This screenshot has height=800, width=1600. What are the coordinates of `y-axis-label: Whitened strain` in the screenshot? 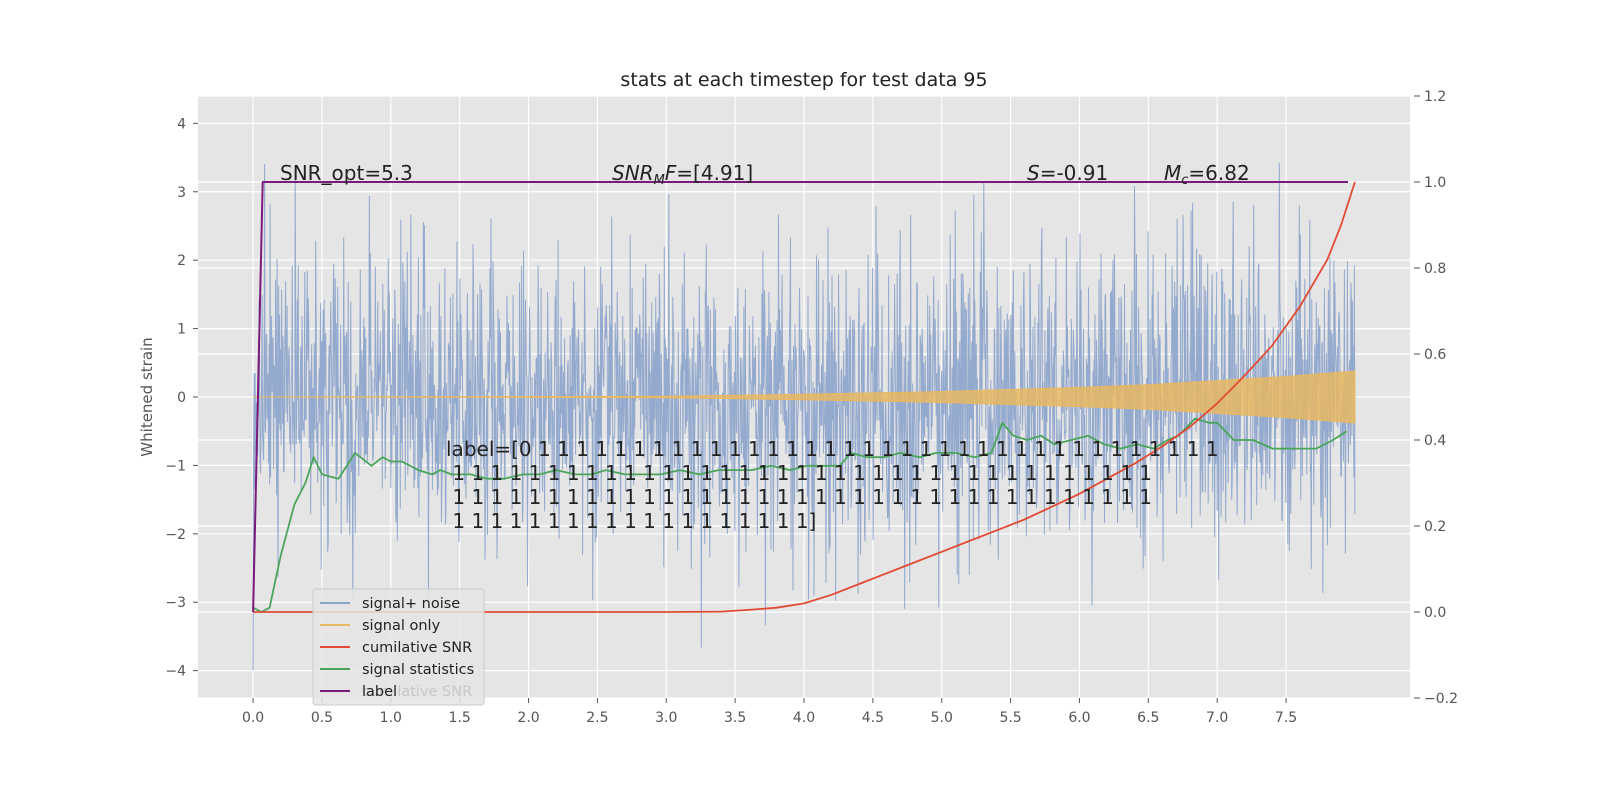 It's located at (147, 396).